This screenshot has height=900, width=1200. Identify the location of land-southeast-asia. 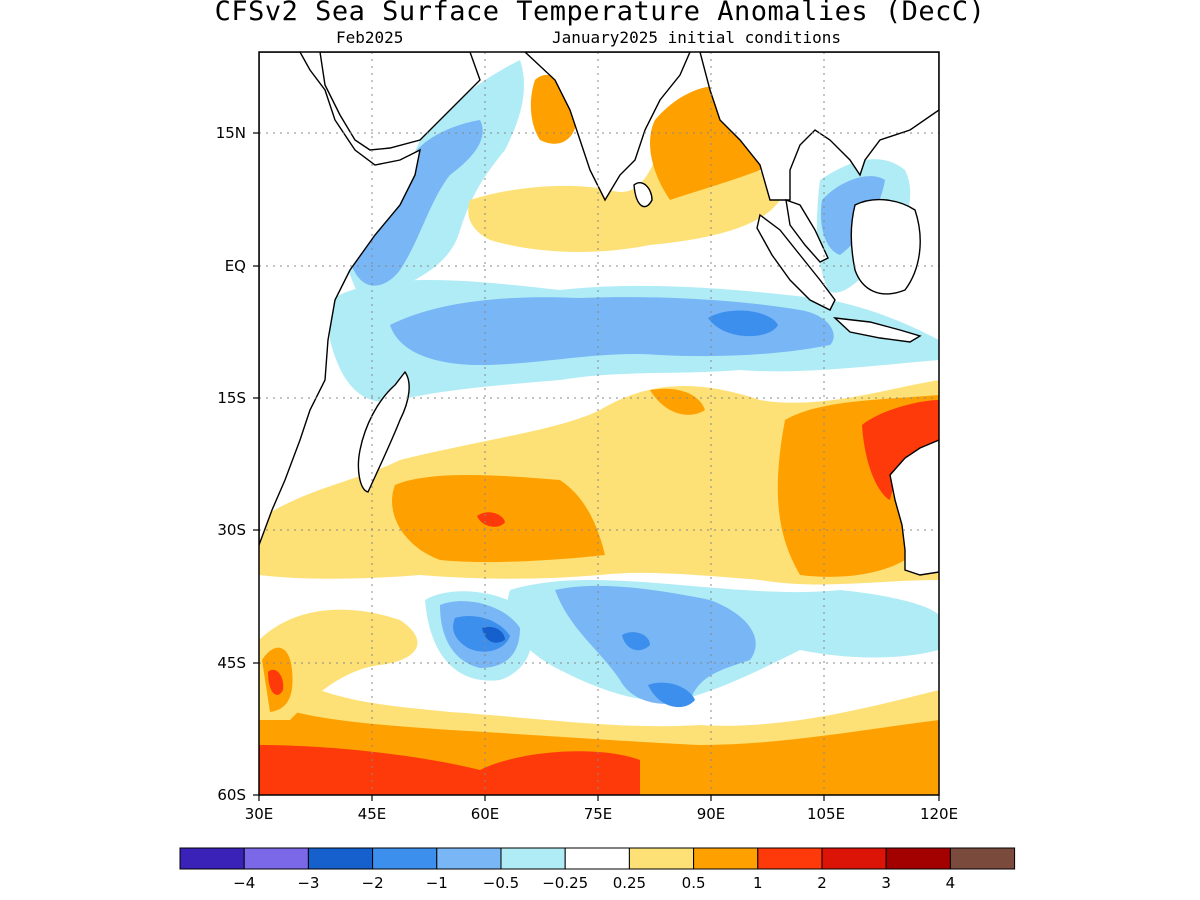
(819, 126).